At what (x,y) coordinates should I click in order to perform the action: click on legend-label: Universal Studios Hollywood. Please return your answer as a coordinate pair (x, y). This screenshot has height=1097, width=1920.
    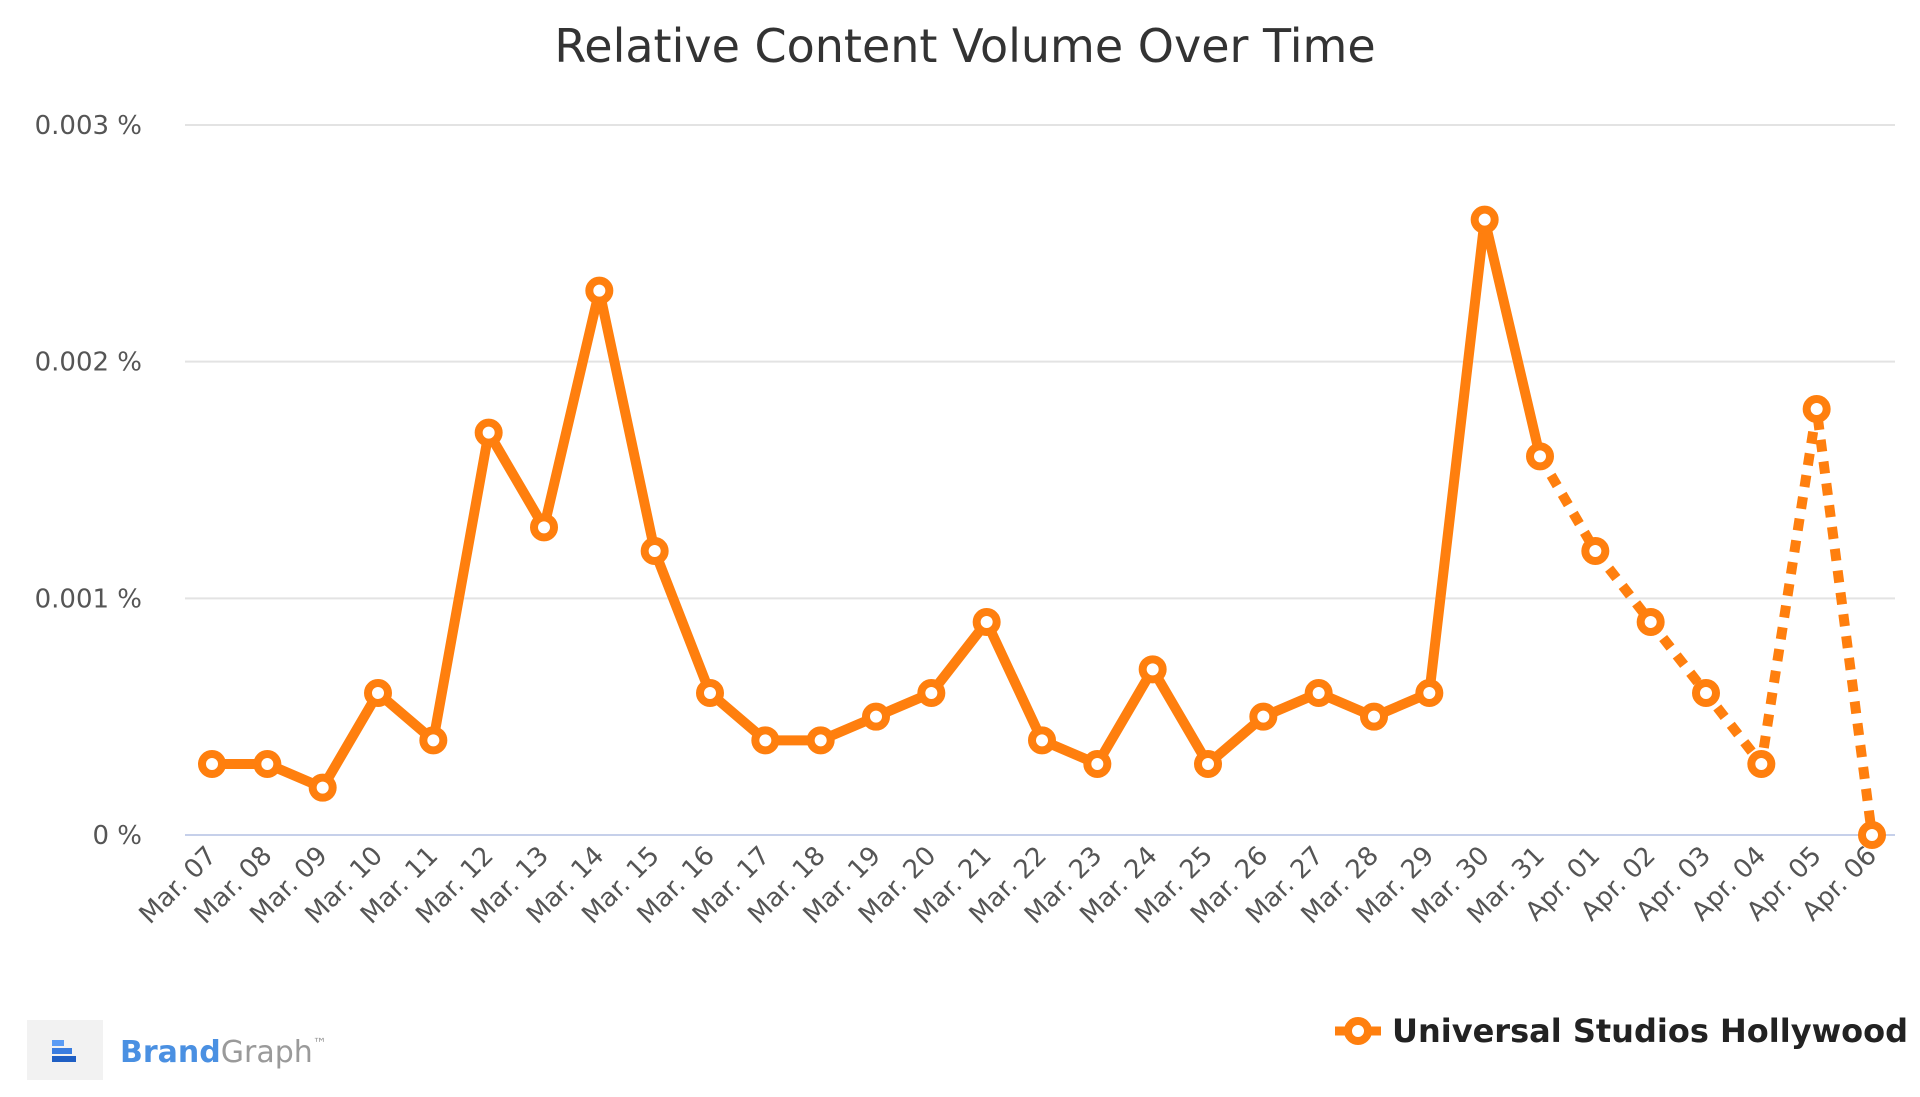
    Looking at the image, I should click on (1650, 1031).